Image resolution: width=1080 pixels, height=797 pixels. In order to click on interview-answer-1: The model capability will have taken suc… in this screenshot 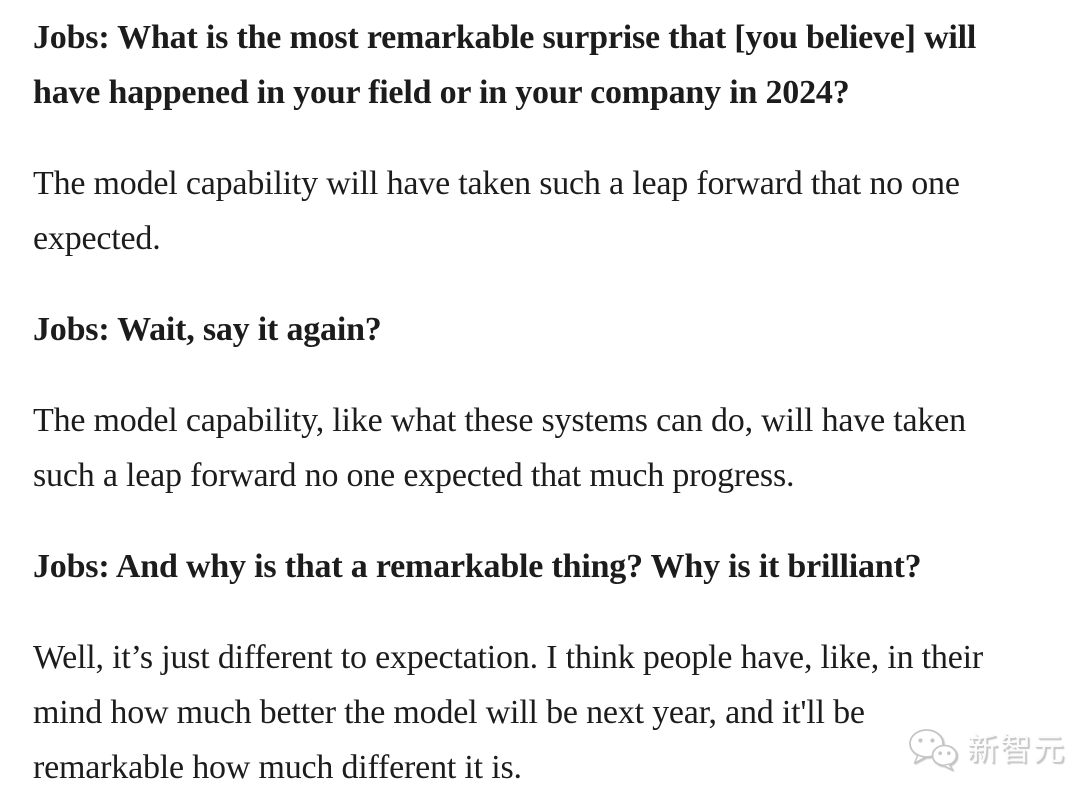, I will do `click(496, 211)`.